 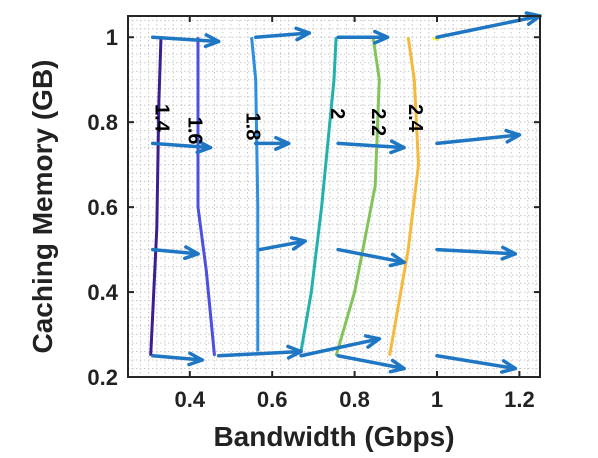 What do you see at coordinates (162, 118) in the screenshot?
I see `contour-label-1-4: 1.4` at bounding box center [162, 118].